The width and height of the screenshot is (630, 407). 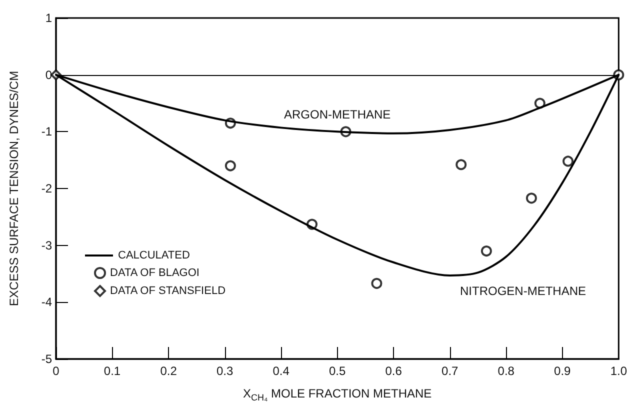 What do you see at coordinates (46, 359) in the screenshot?
I see `y-tick-label: -5` at bounding box center [46, 359].